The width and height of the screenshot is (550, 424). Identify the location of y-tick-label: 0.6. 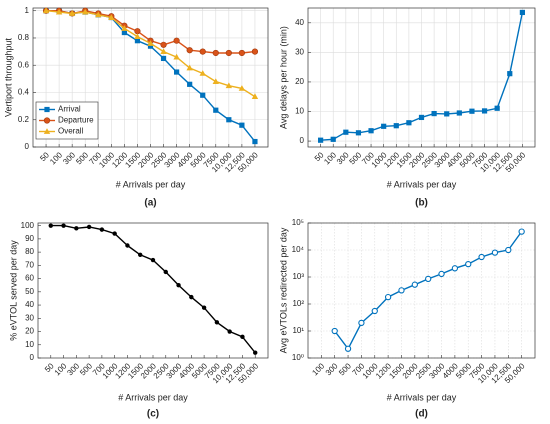
(24, 64).